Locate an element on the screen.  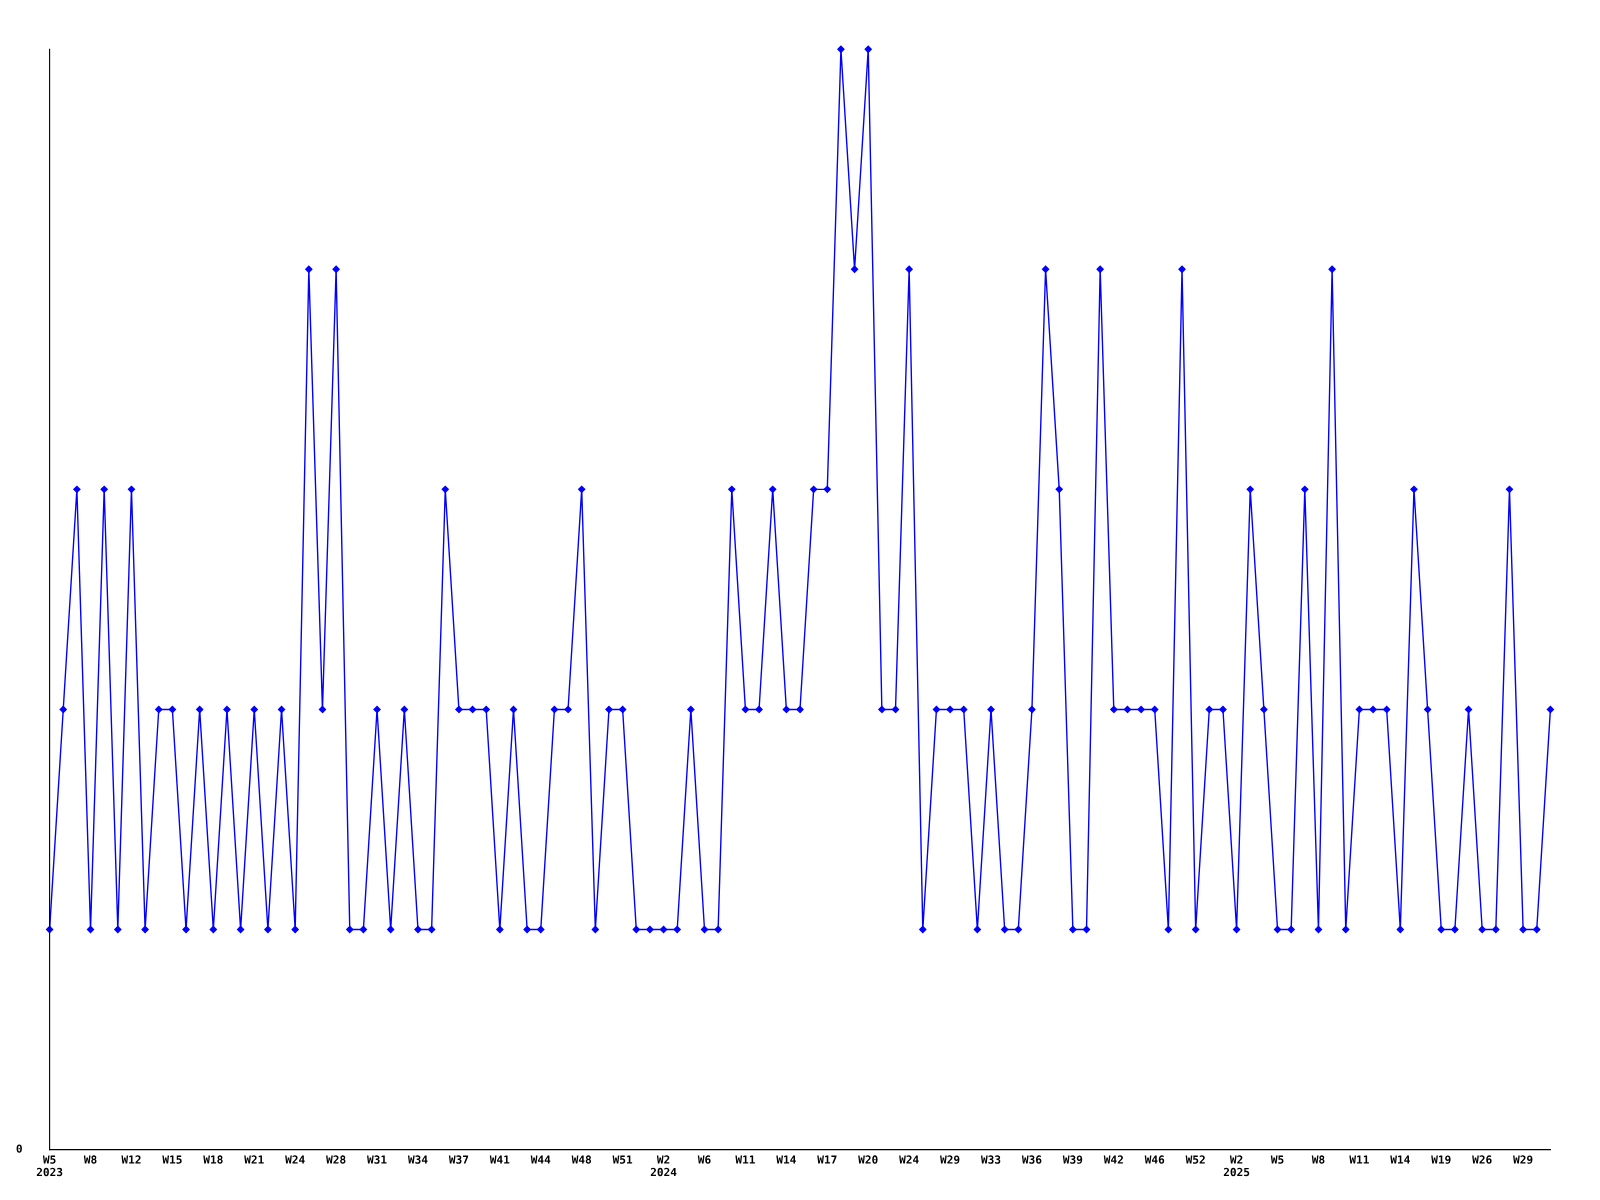
x-tick-label: W5 is located at coordinates (1277, 1159).